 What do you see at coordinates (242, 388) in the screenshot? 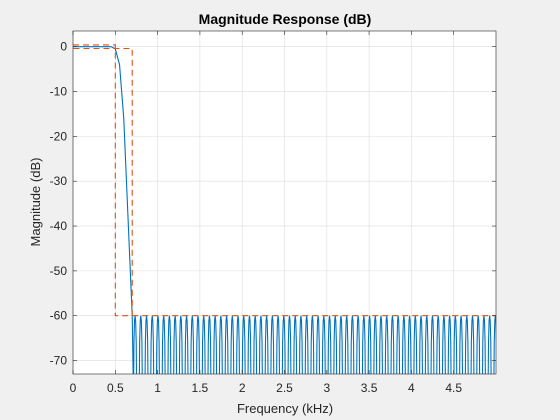
I see `x-tick-label: 2` at bounding box center [242, 388].